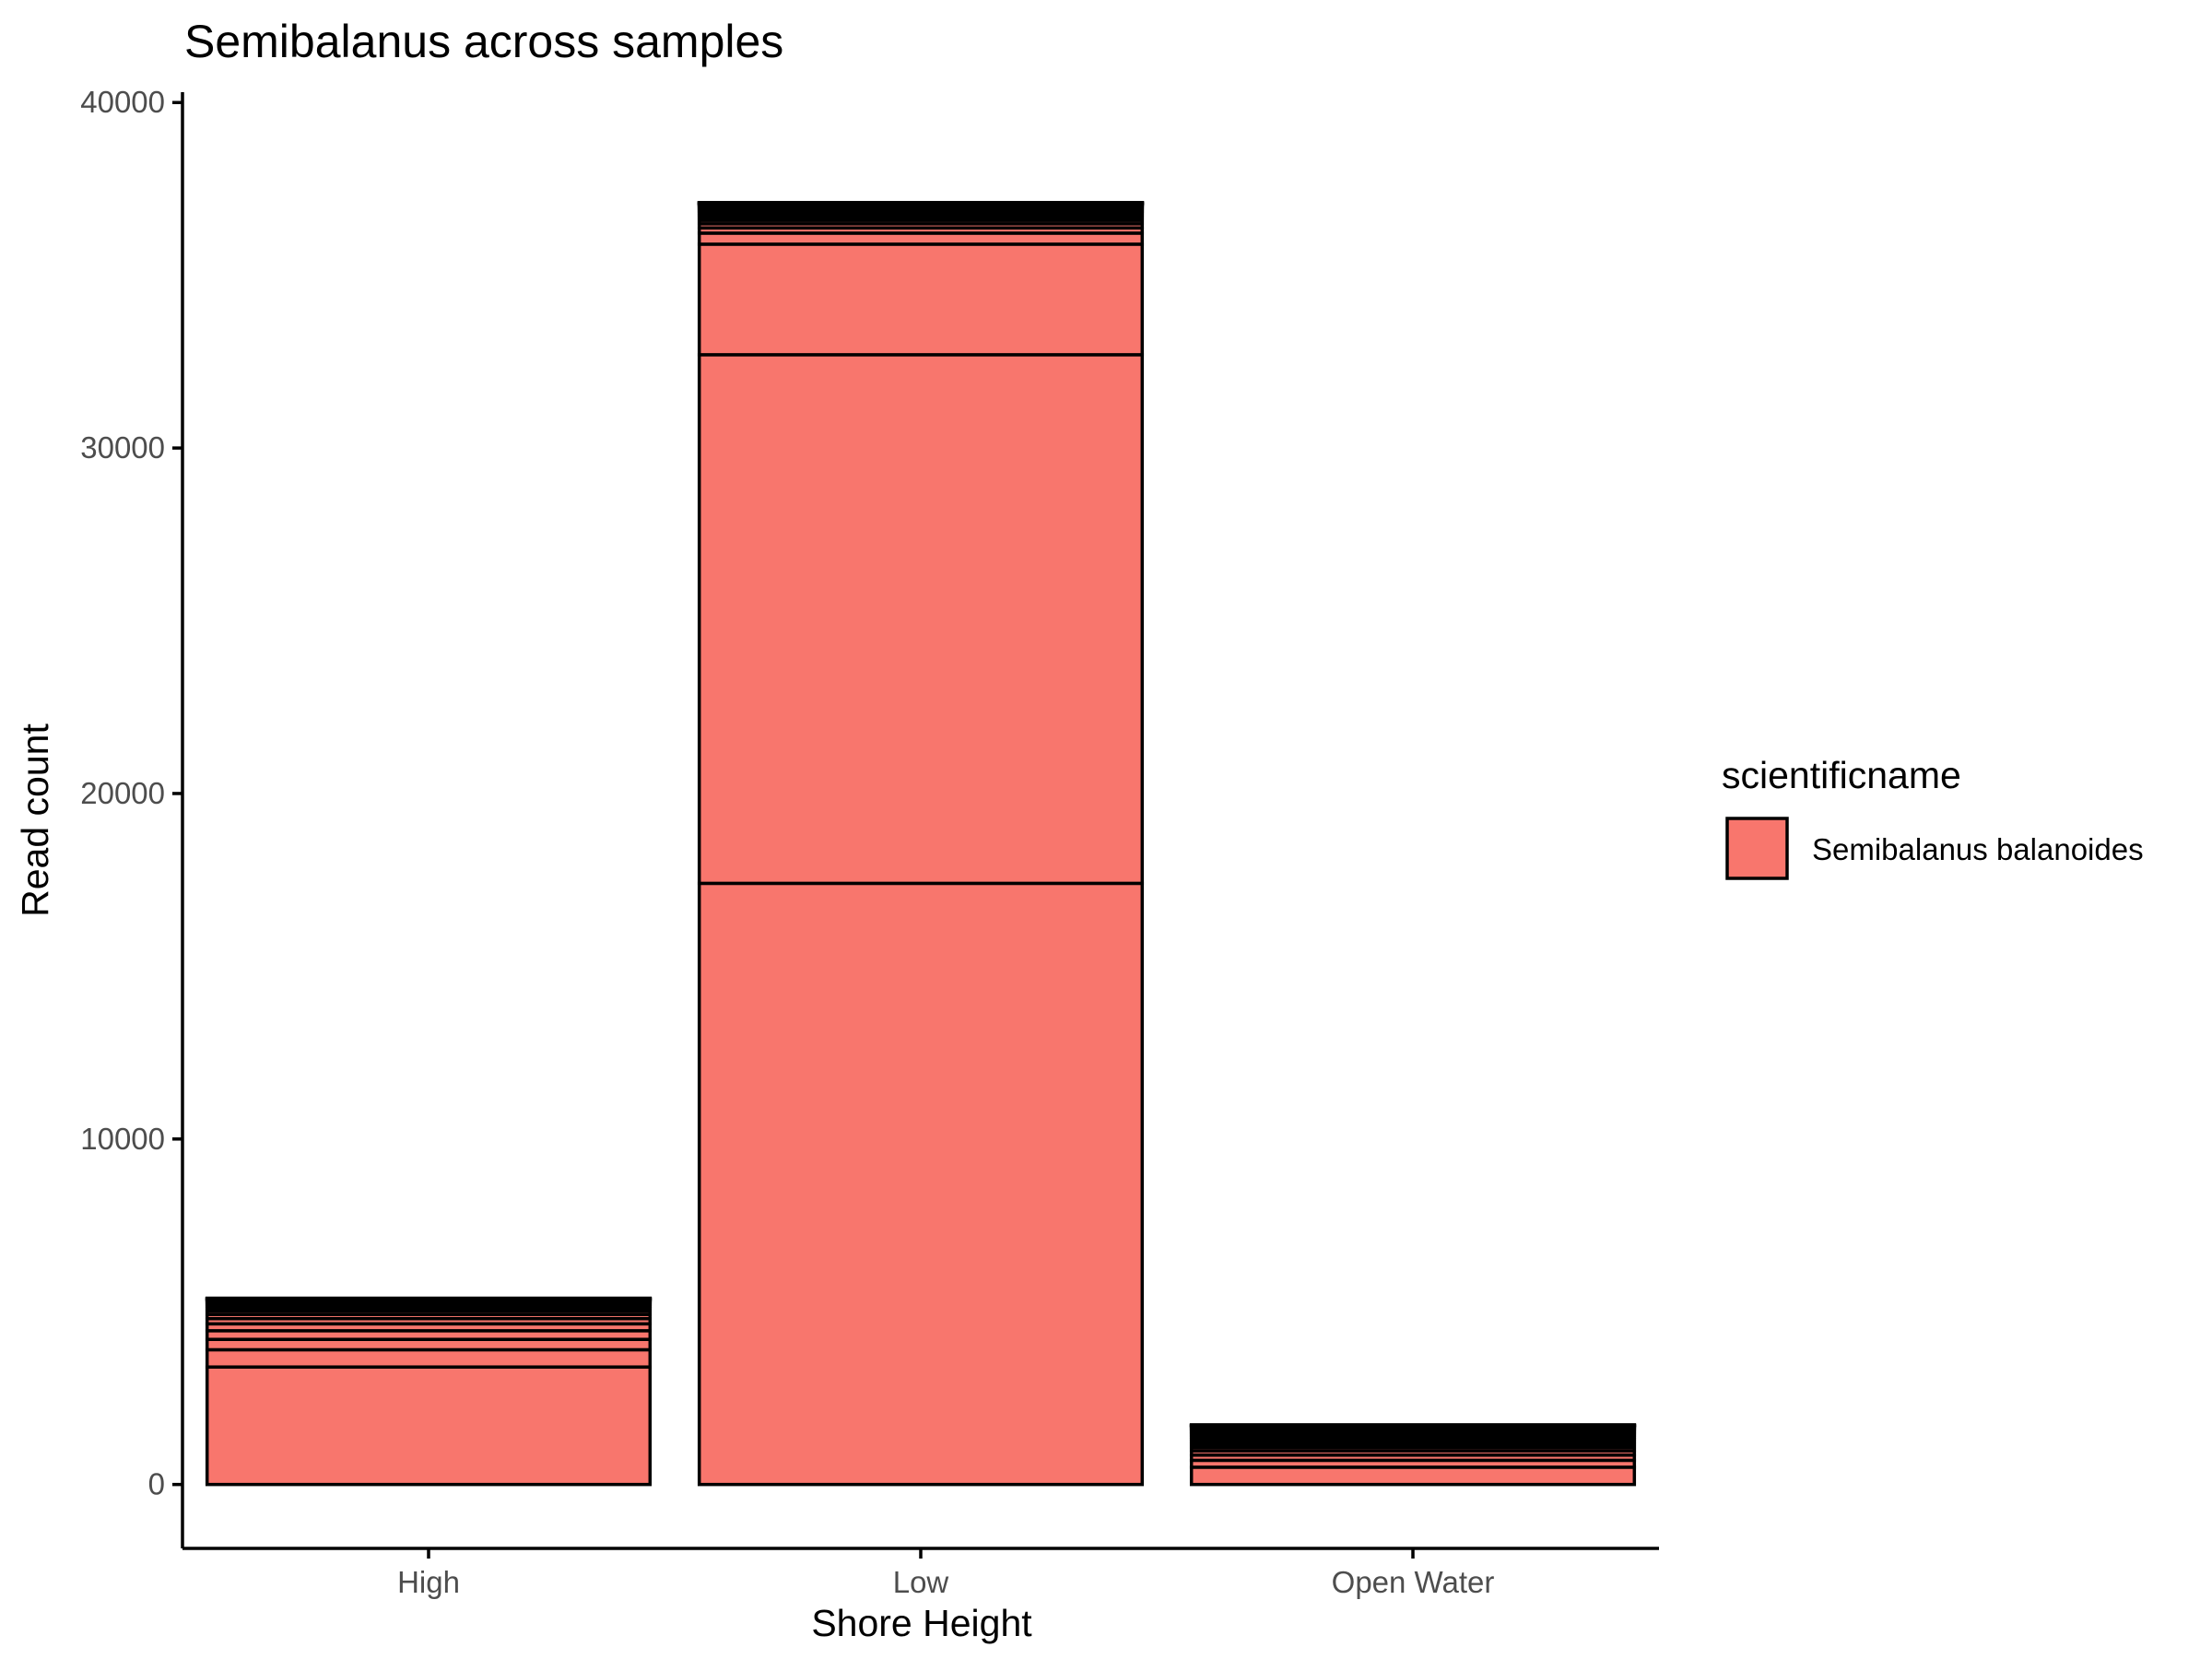 The width and height of the screenshot is (2212, 1659). What do you see at coordinates (1841, 775) in the screenshot?
I see `legend-title: scientificname` at bounding box center [1841, 775].